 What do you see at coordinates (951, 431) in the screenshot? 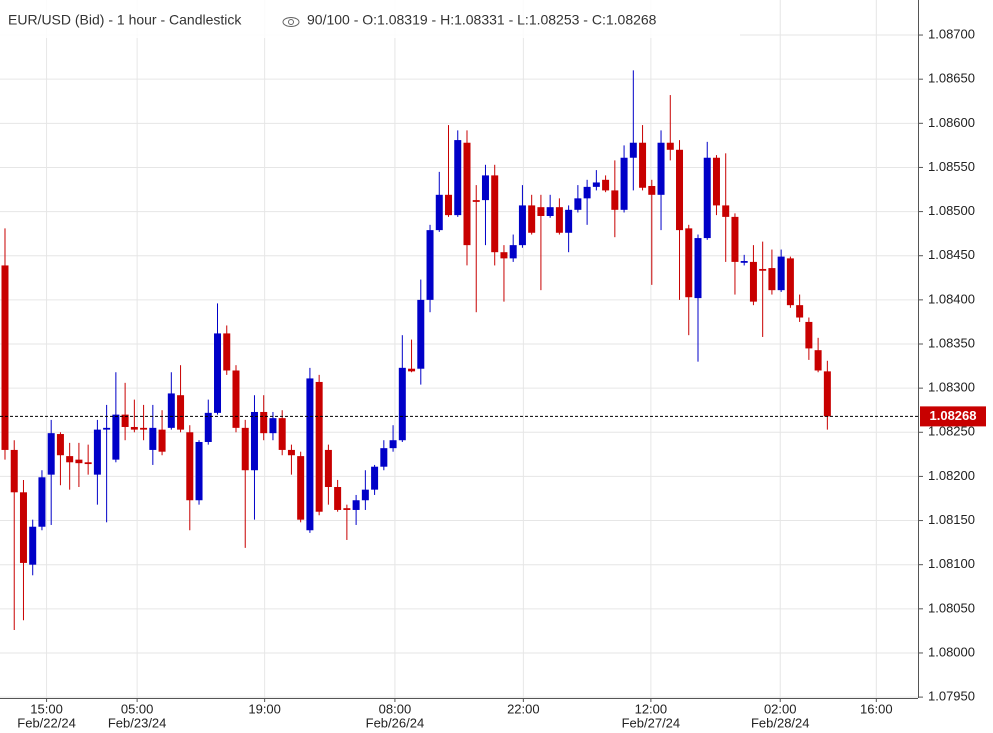
I see `y-tick-label: 1.08250` at bounding box center [951, 431].